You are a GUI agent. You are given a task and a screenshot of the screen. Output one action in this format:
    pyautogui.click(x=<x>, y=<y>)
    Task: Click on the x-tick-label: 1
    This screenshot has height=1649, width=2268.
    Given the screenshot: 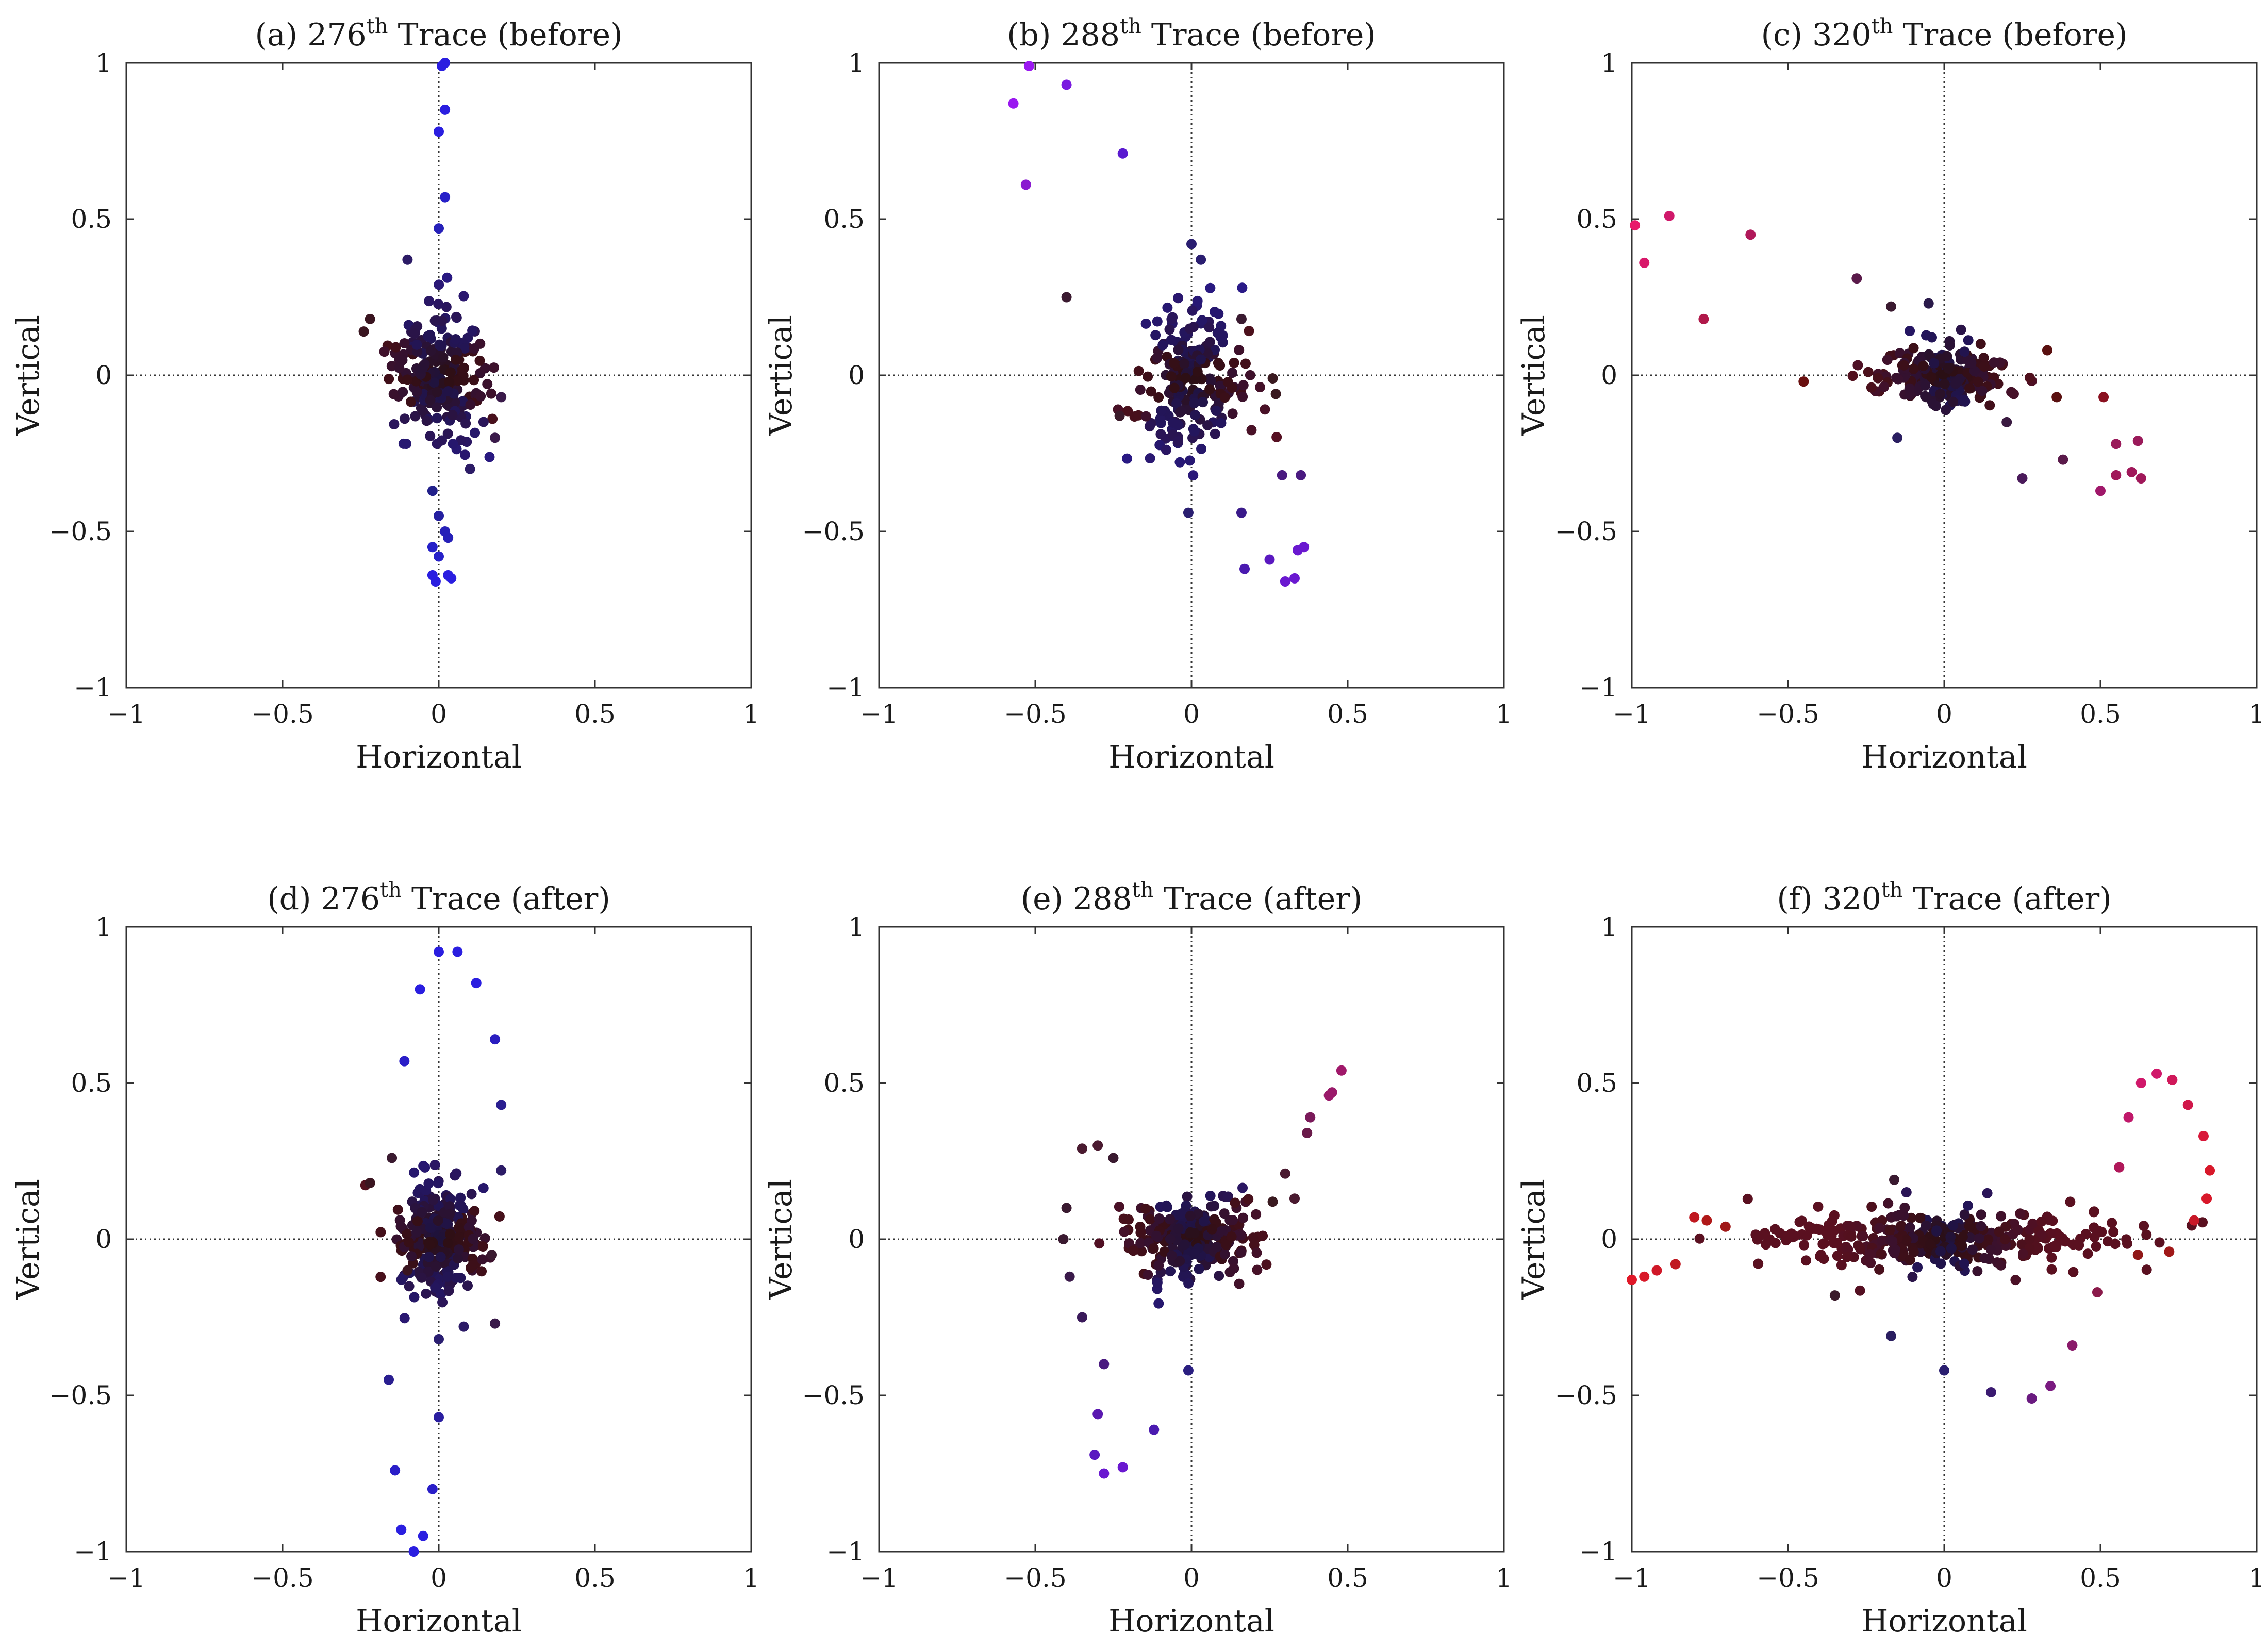 What is the action you would take?
    pyautogui.click(x=1504, y=1578)
    